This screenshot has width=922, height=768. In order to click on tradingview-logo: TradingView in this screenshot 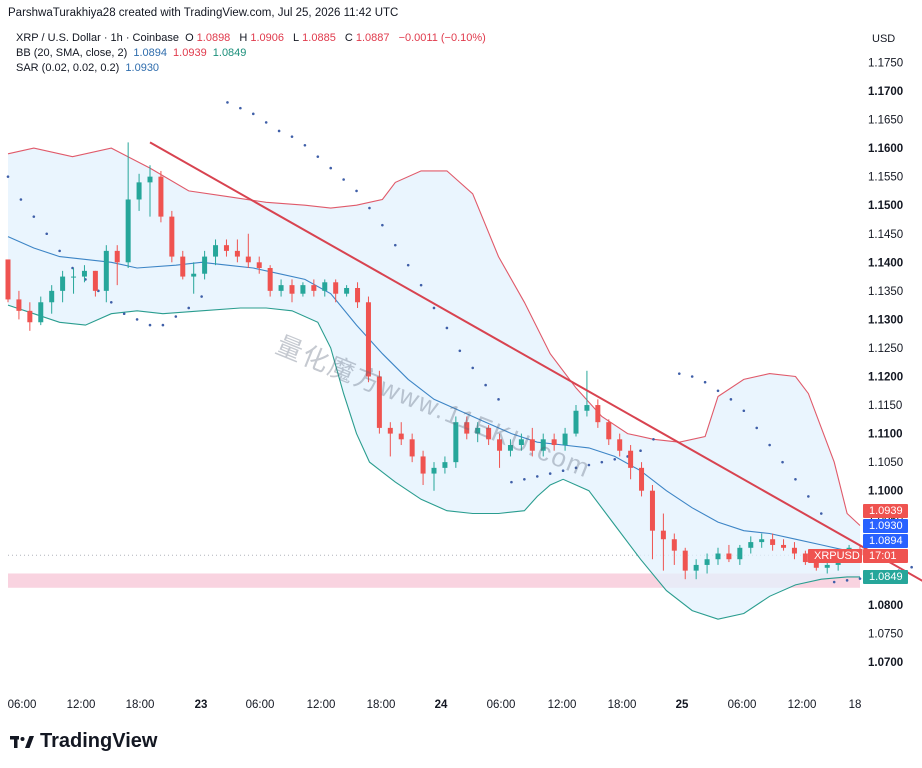, I will do `click(83, 741)`.